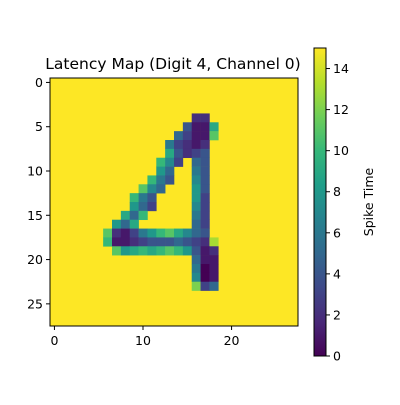 The height and width of the screenshot is (405, 400). Describe the element at coordinates (320, 202) in the screenshot. I see `colorbar` at that location.